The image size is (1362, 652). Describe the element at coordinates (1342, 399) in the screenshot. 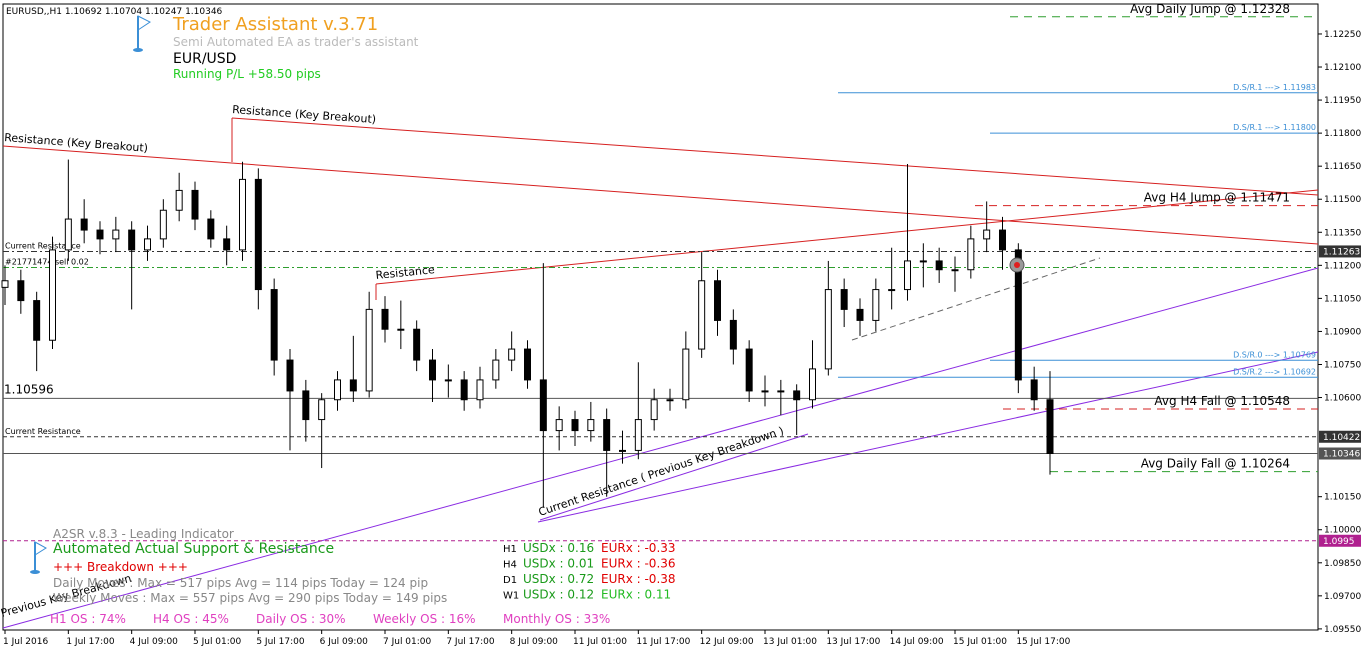

I see `y-tick-label: 1.10600` at that location.